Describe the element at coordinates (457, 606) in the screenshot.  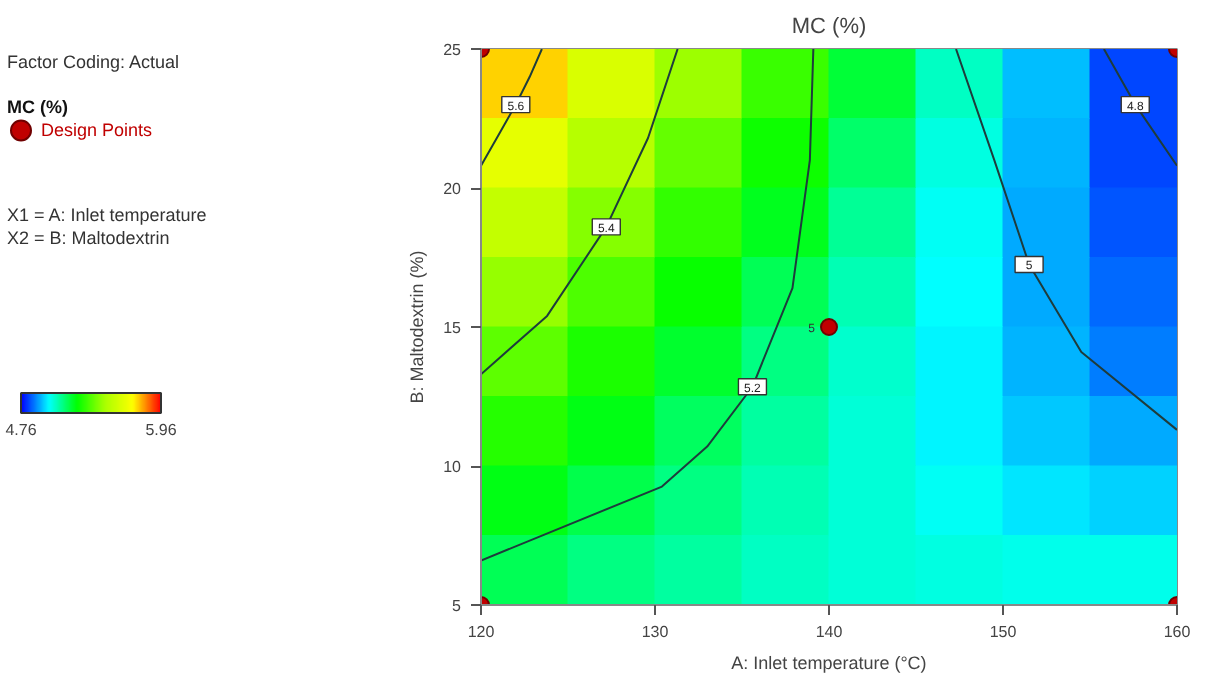
I see `y-tick-label: 5` at that location.